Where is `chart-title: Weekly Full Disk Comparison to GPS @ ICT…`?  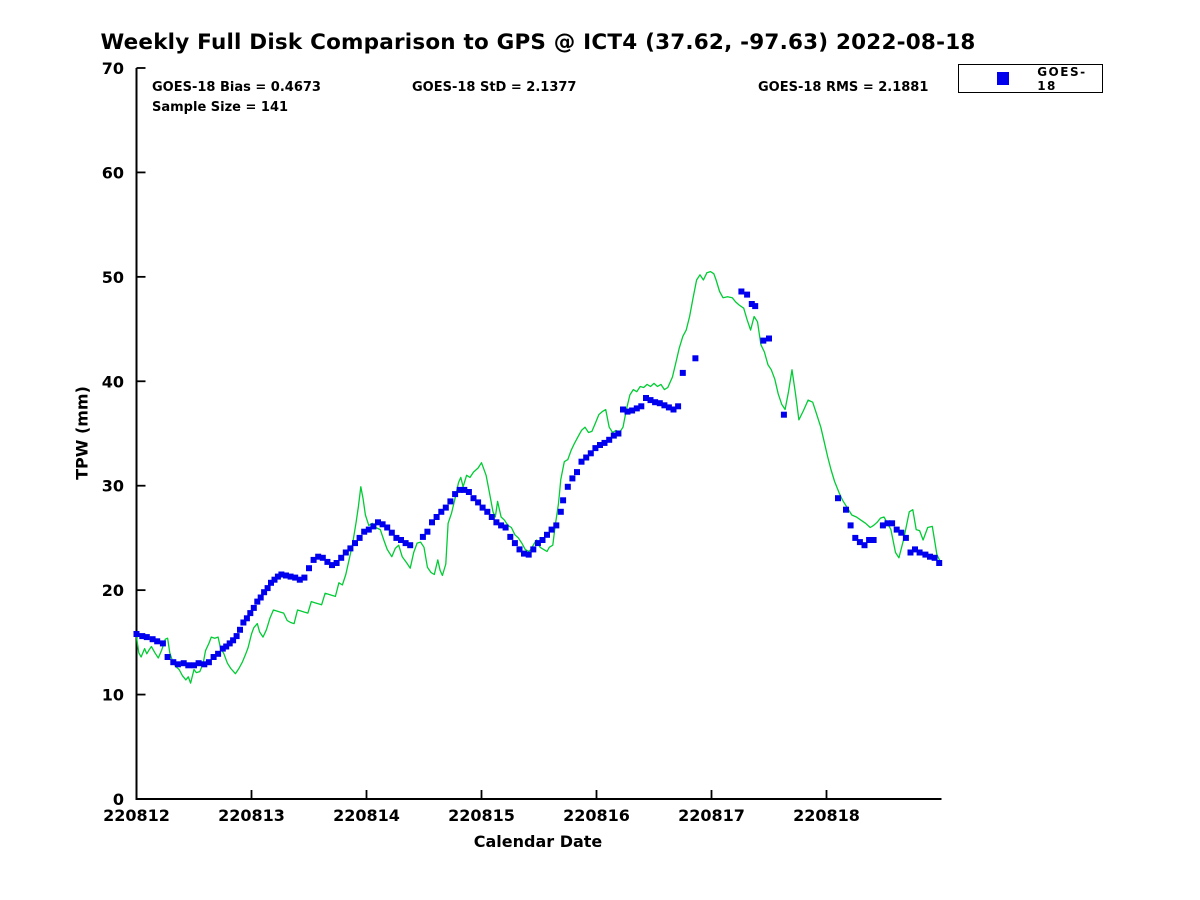
chart-title: Weekly Full Disk Comparison to GPS @ ICT… is located at coordinates (538, 42).